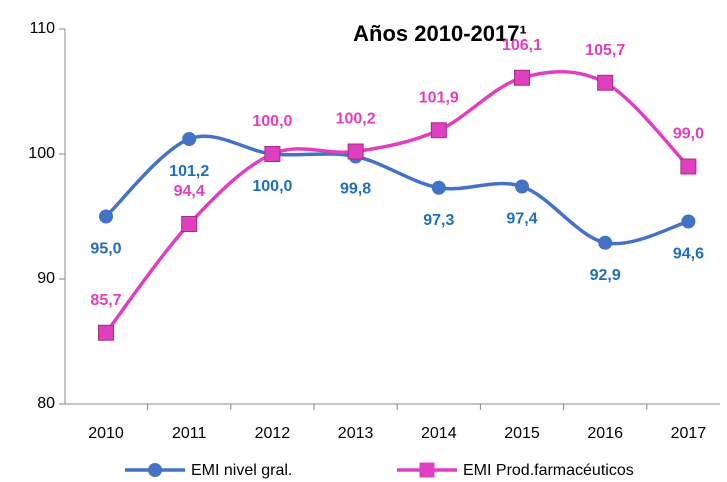 This screenshot has width=727, height=482. I want to click on data-label: 106,1, so click(522, 45).